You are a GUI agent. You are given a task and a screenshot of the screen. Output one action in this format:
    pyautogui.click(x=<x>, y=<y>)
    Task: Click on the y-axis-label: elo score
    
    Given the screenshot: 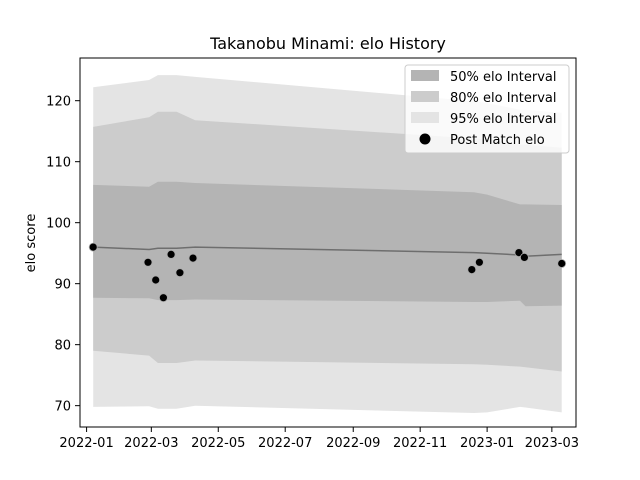 What is the action you would take?
    pyautogui.click(x=31, y=243)
    